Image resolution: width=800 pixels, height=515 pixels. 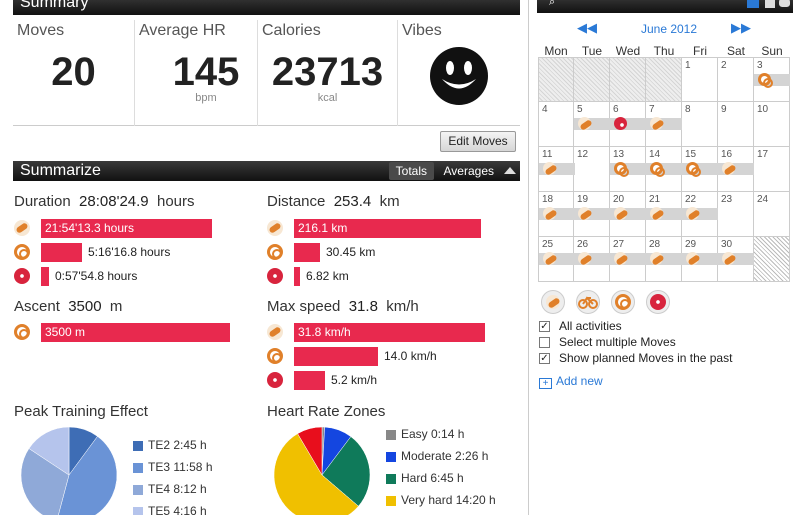 What do you see at coordinates (544, 358) in the screenshot?
I see `show-planned-moves-checkbox: ✓` at bounding box center [544, 358].